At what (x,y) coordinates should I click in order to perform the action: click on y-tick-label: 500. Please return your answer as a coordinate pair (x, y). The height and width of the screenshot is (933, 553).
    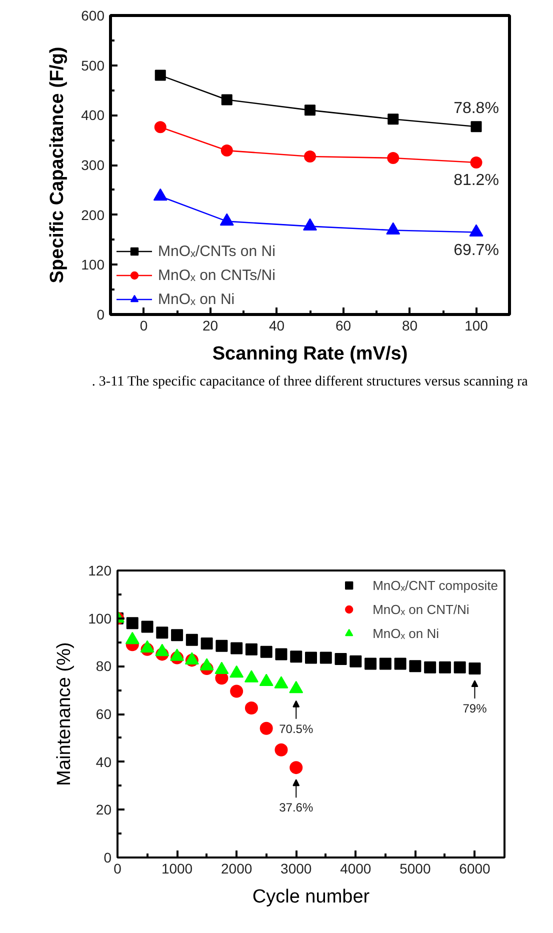
    Looking at the image, I should click on (93, 65).